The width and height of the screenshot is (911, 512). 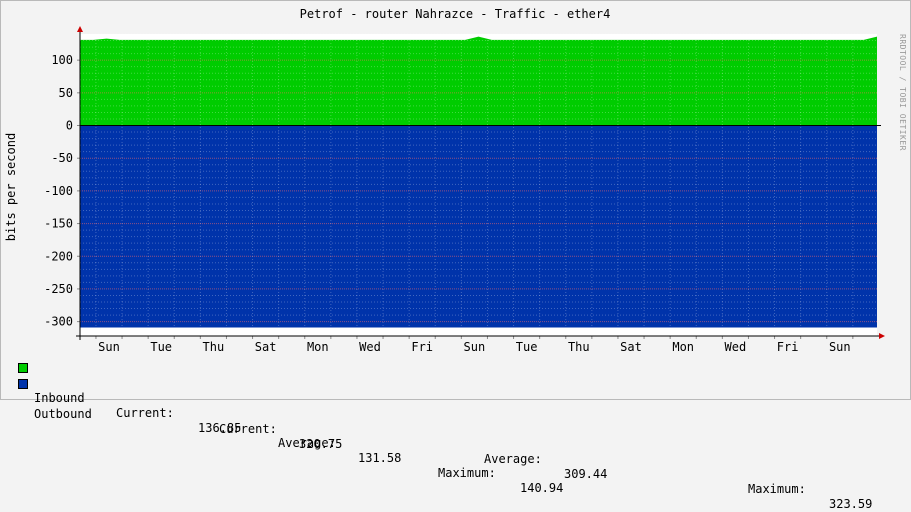 I want to click on y-tick-label: -100, so click(x=58, y=191).